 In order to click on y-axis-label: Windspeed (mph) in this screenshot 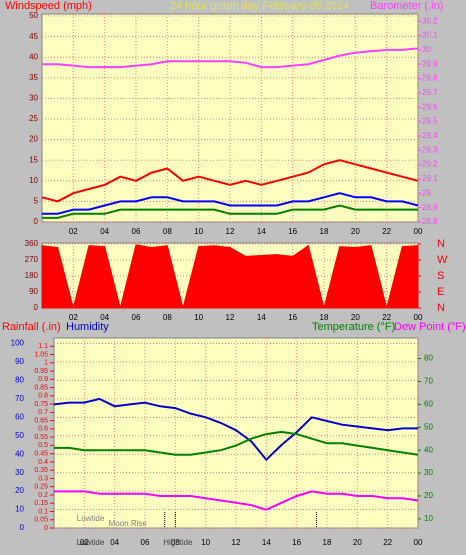, I will do `click(48, 6)`.